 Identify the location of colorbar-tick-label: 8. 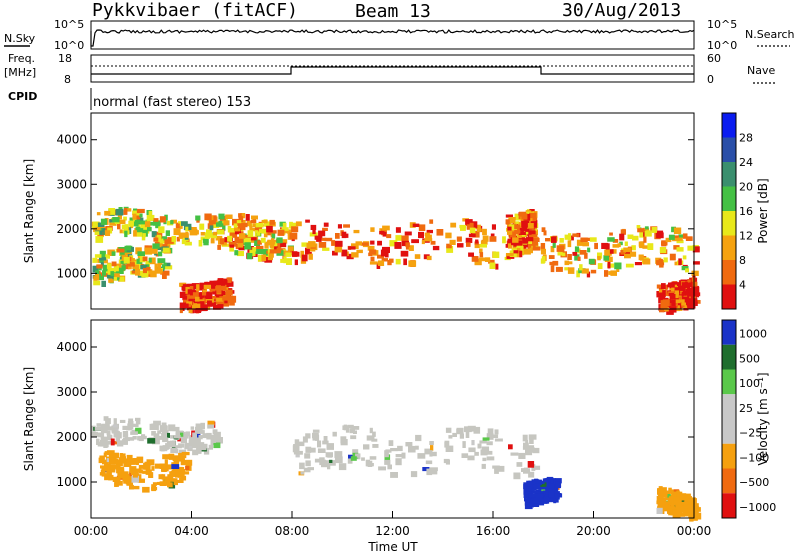
(742, 260).